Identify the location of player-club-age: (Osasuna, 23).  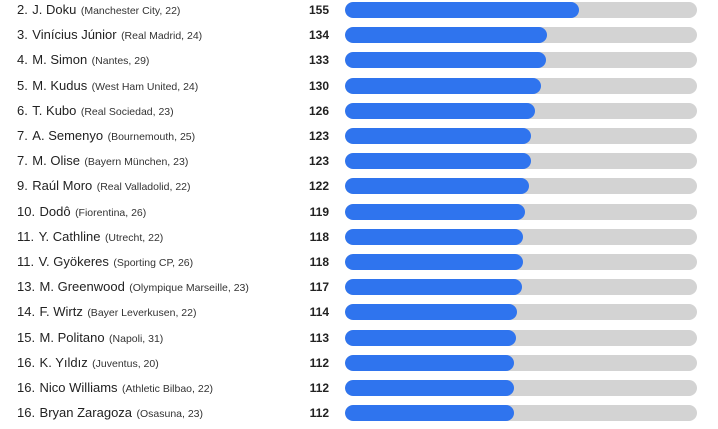
(170, 414).